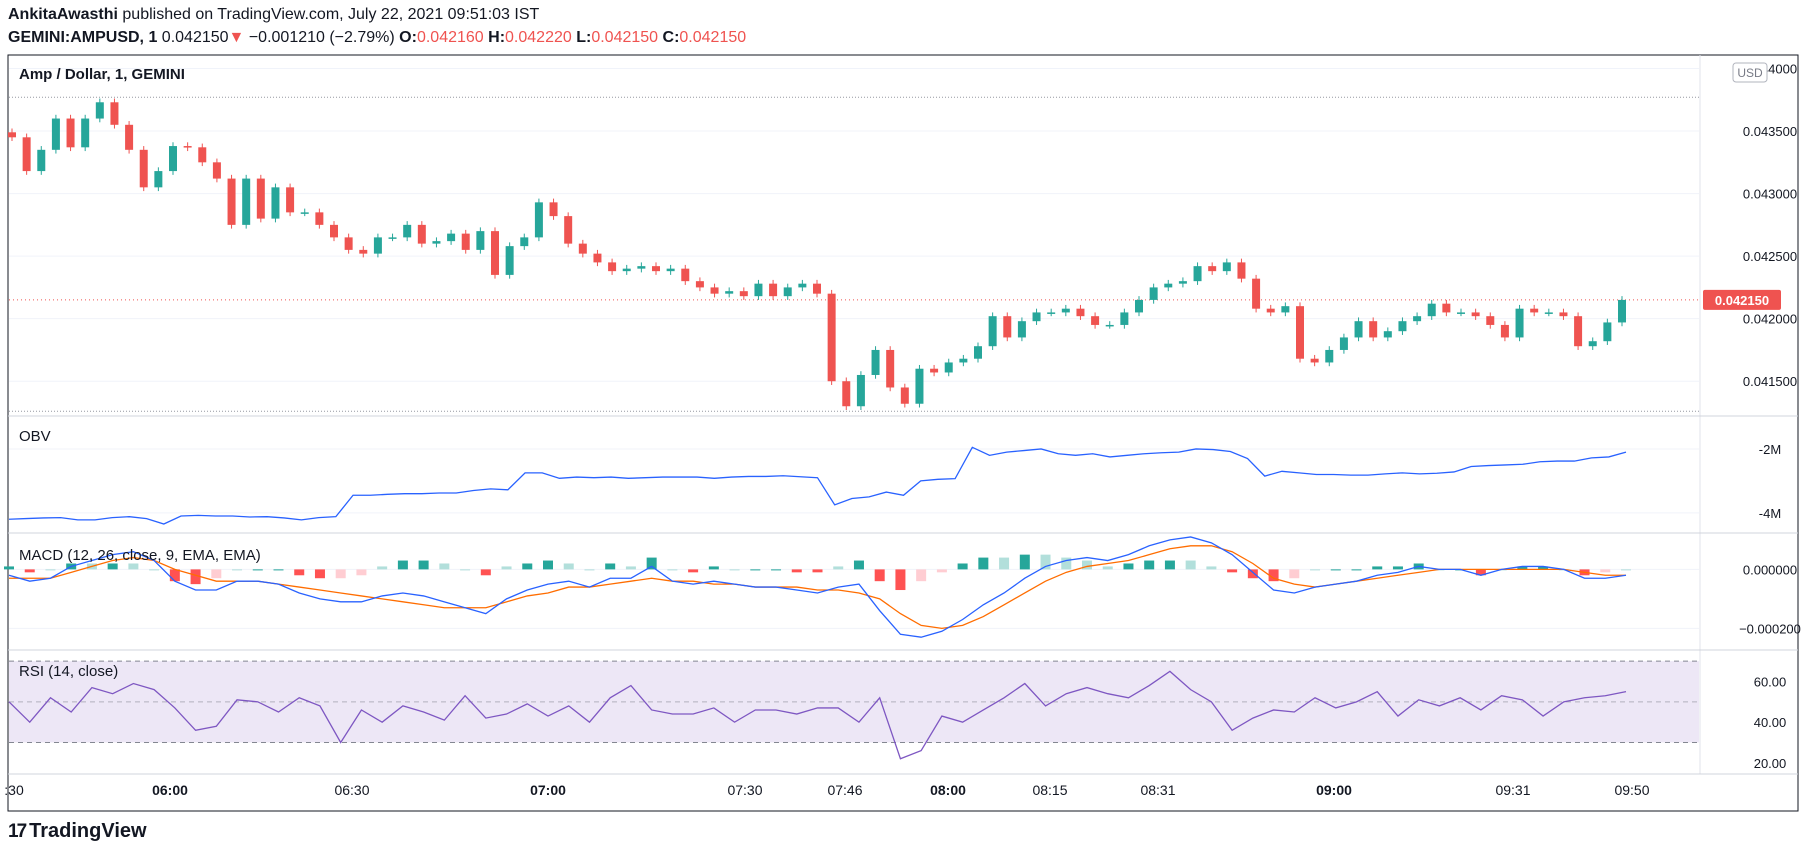  Describe the element at coordinates (1750, 72) in the screenshot. I see `currency-badge` at that location.